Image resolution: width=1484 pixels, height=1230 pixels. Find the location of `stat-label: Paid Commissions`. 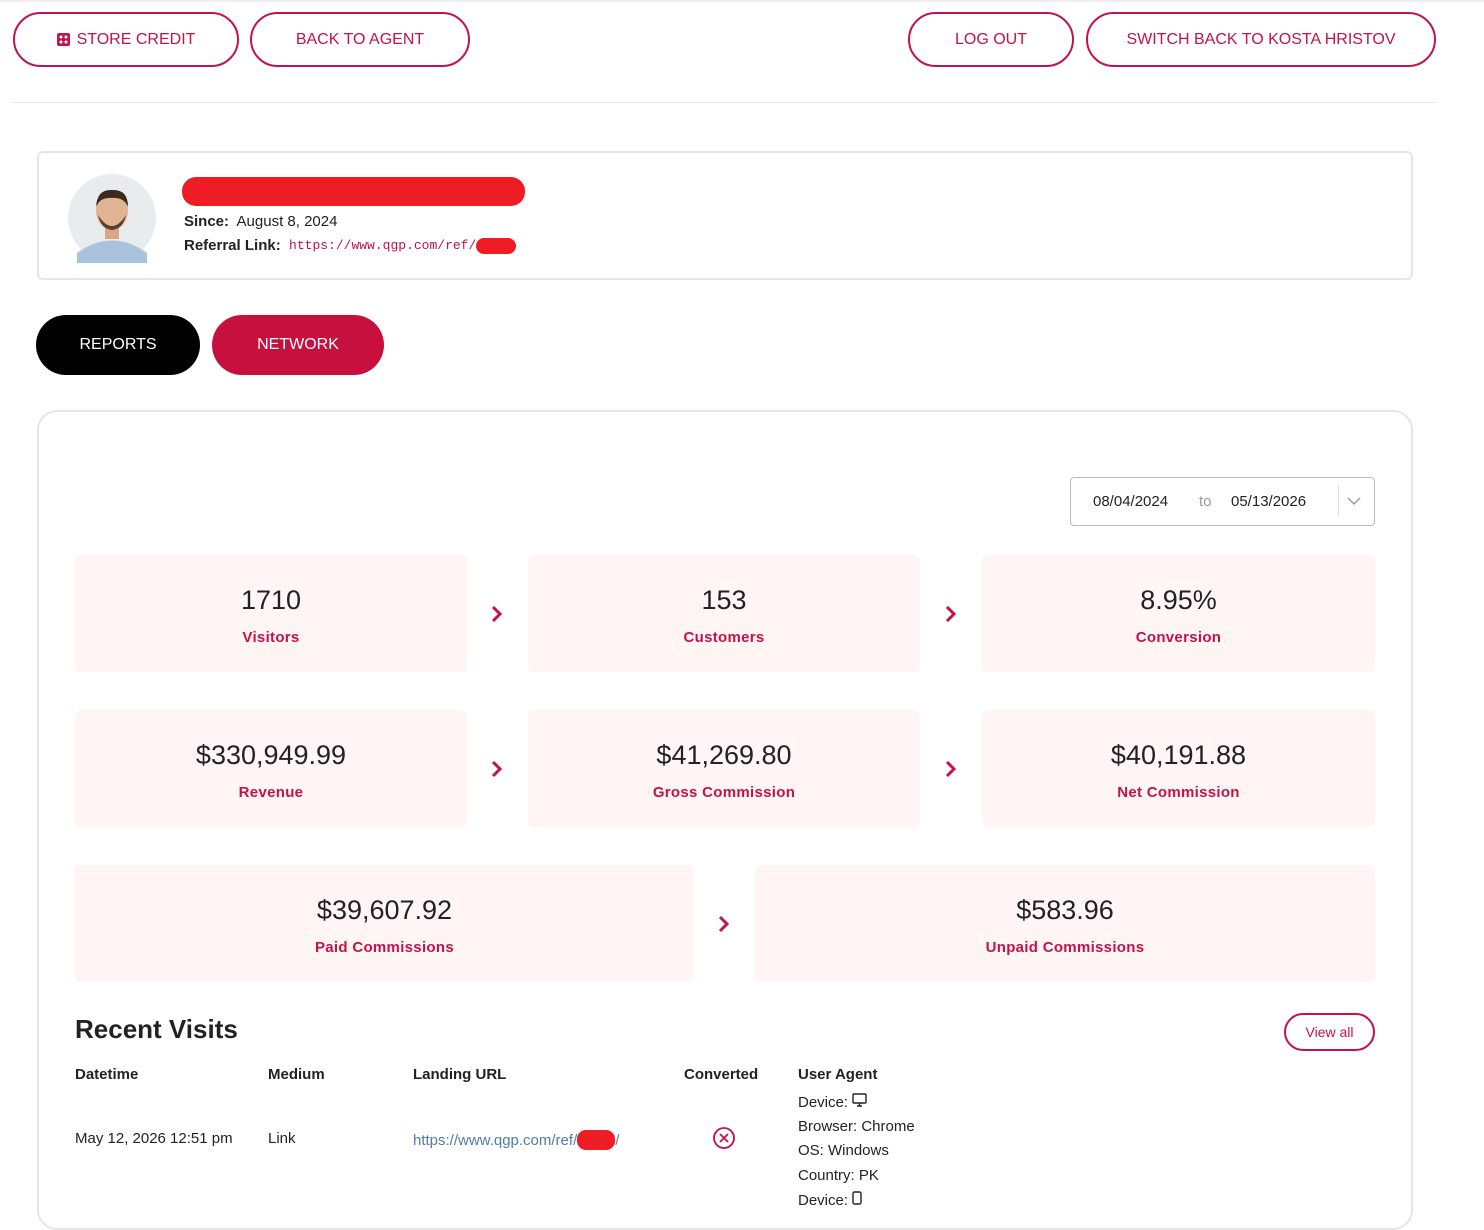

stat-label: Paid Commissions is located at coordinates (384, 947).